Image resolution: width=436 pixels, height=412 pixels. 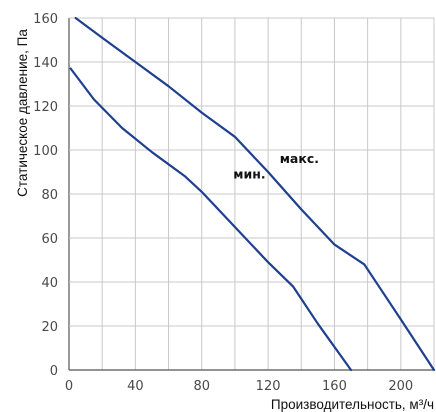 I want to click on y-tick-label: 140, so click(x=45, y=63).